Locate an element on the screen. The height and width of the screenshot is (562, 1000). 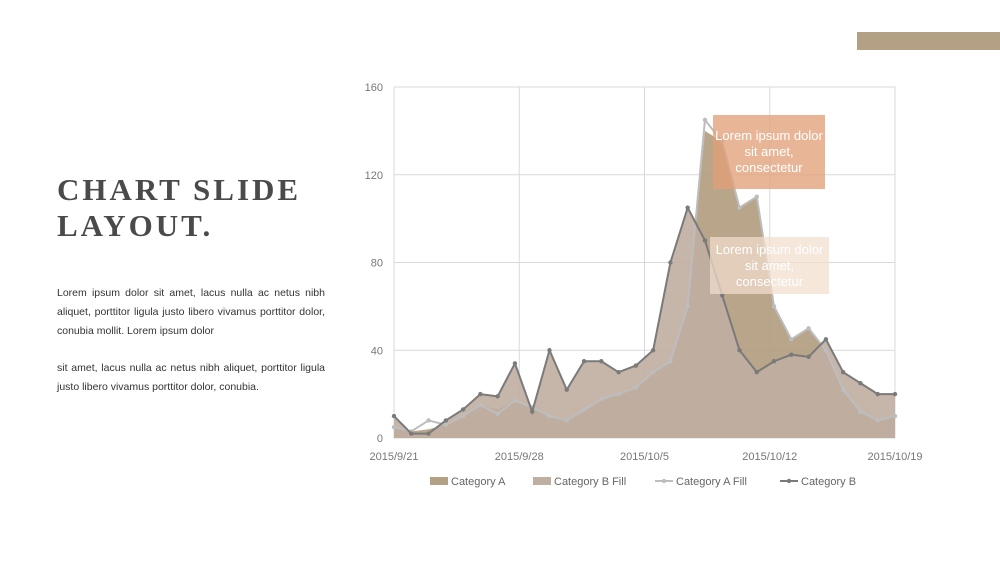
x-tick-label: 2015/10/19 is located at coordinates (894, 457).